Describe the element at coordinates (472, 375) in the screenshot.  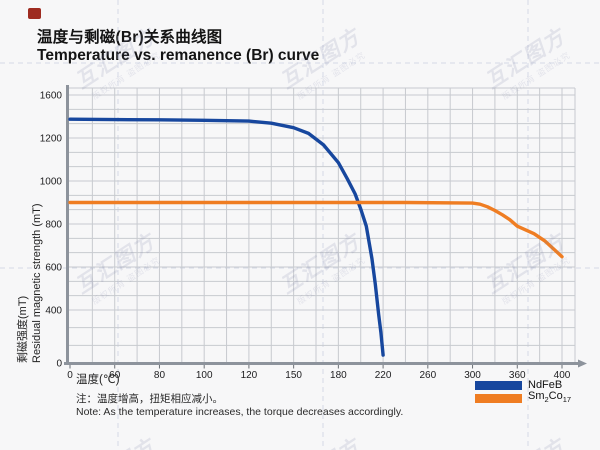
I see `x-tick-label: 300` at that location.